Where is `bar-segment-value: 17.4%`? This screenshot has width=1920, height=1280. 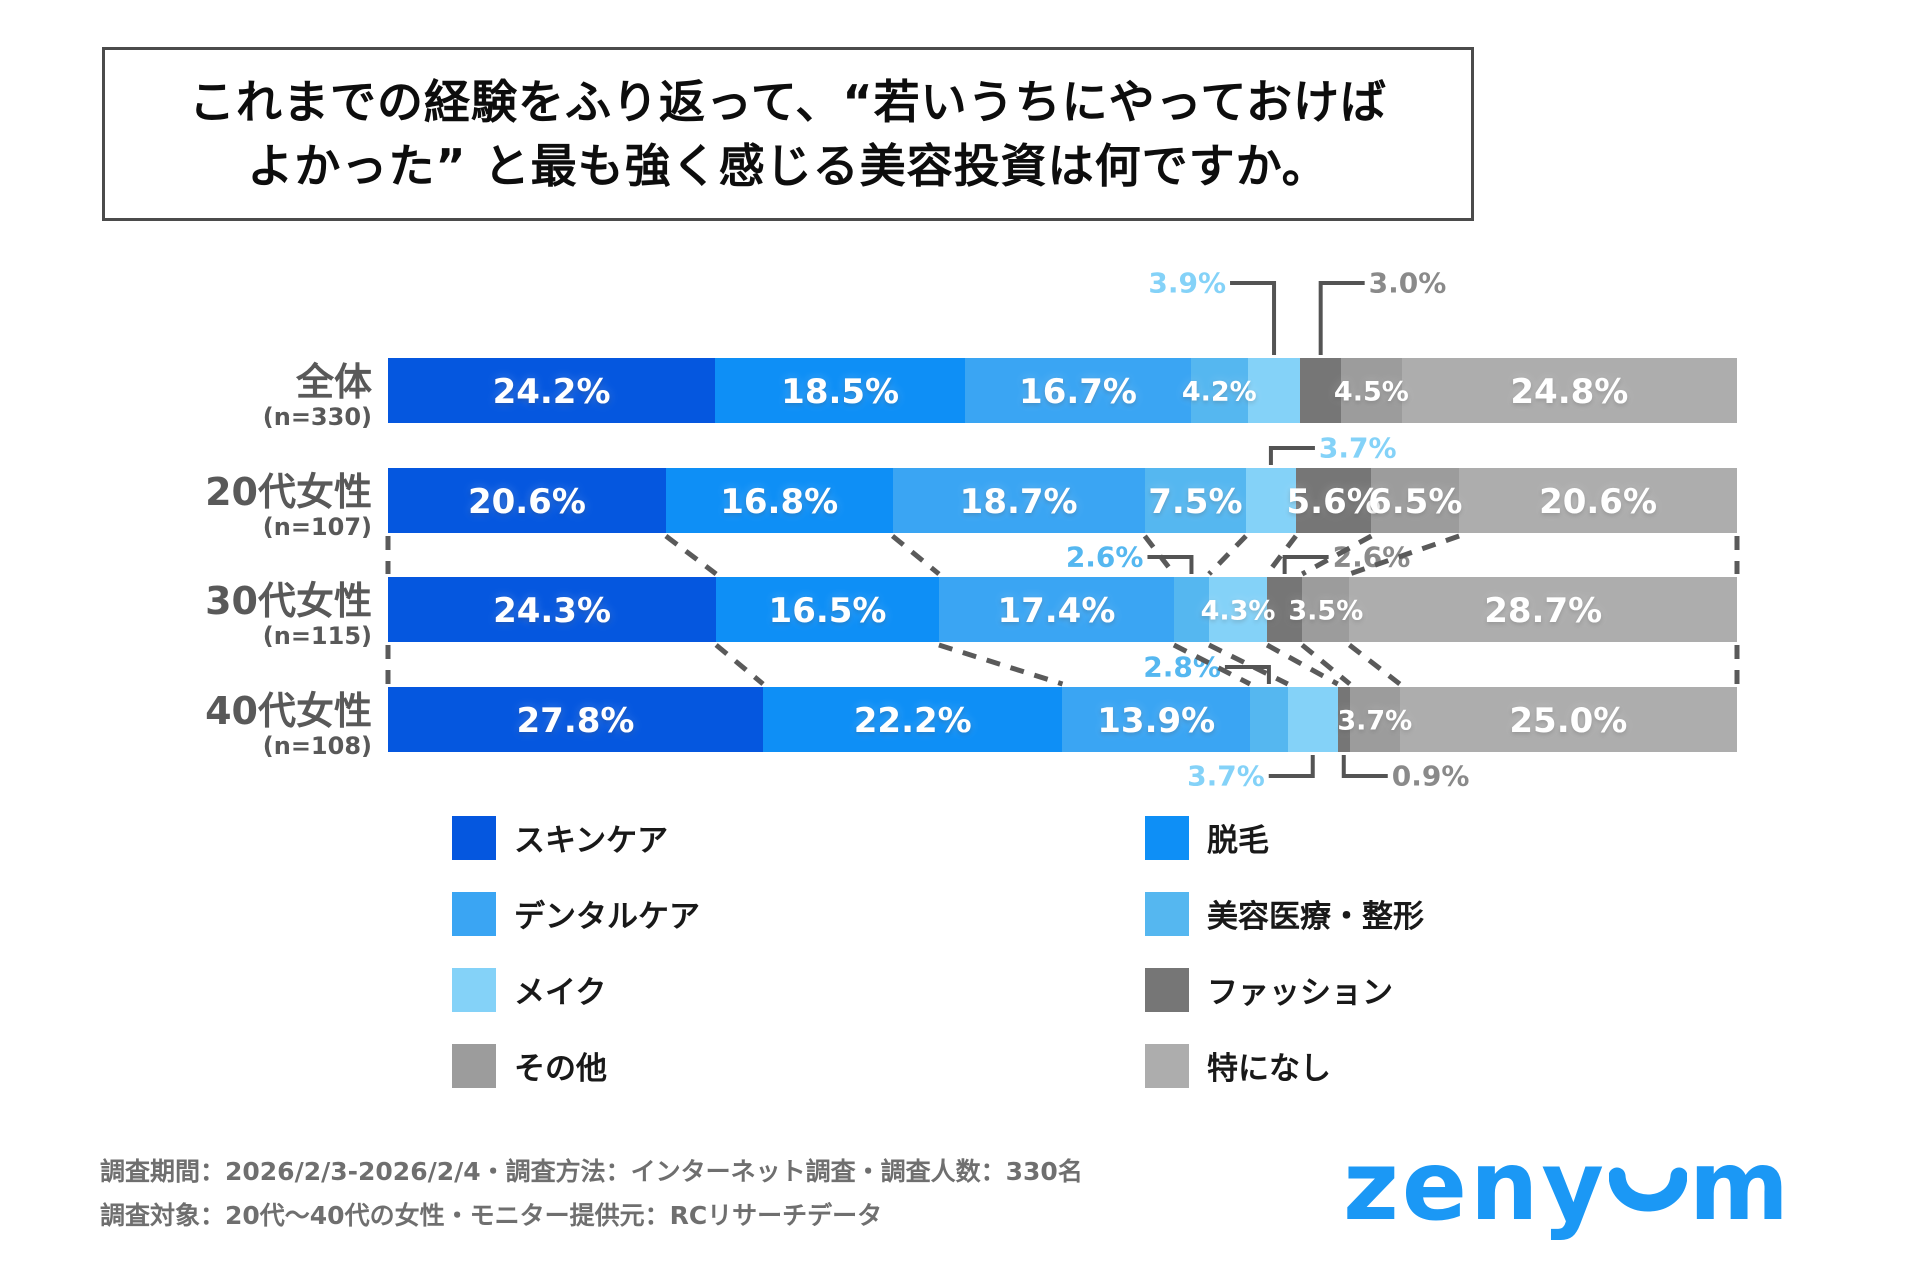 bar-segment-value: 17.4% is located at coordinates (1056, 610).